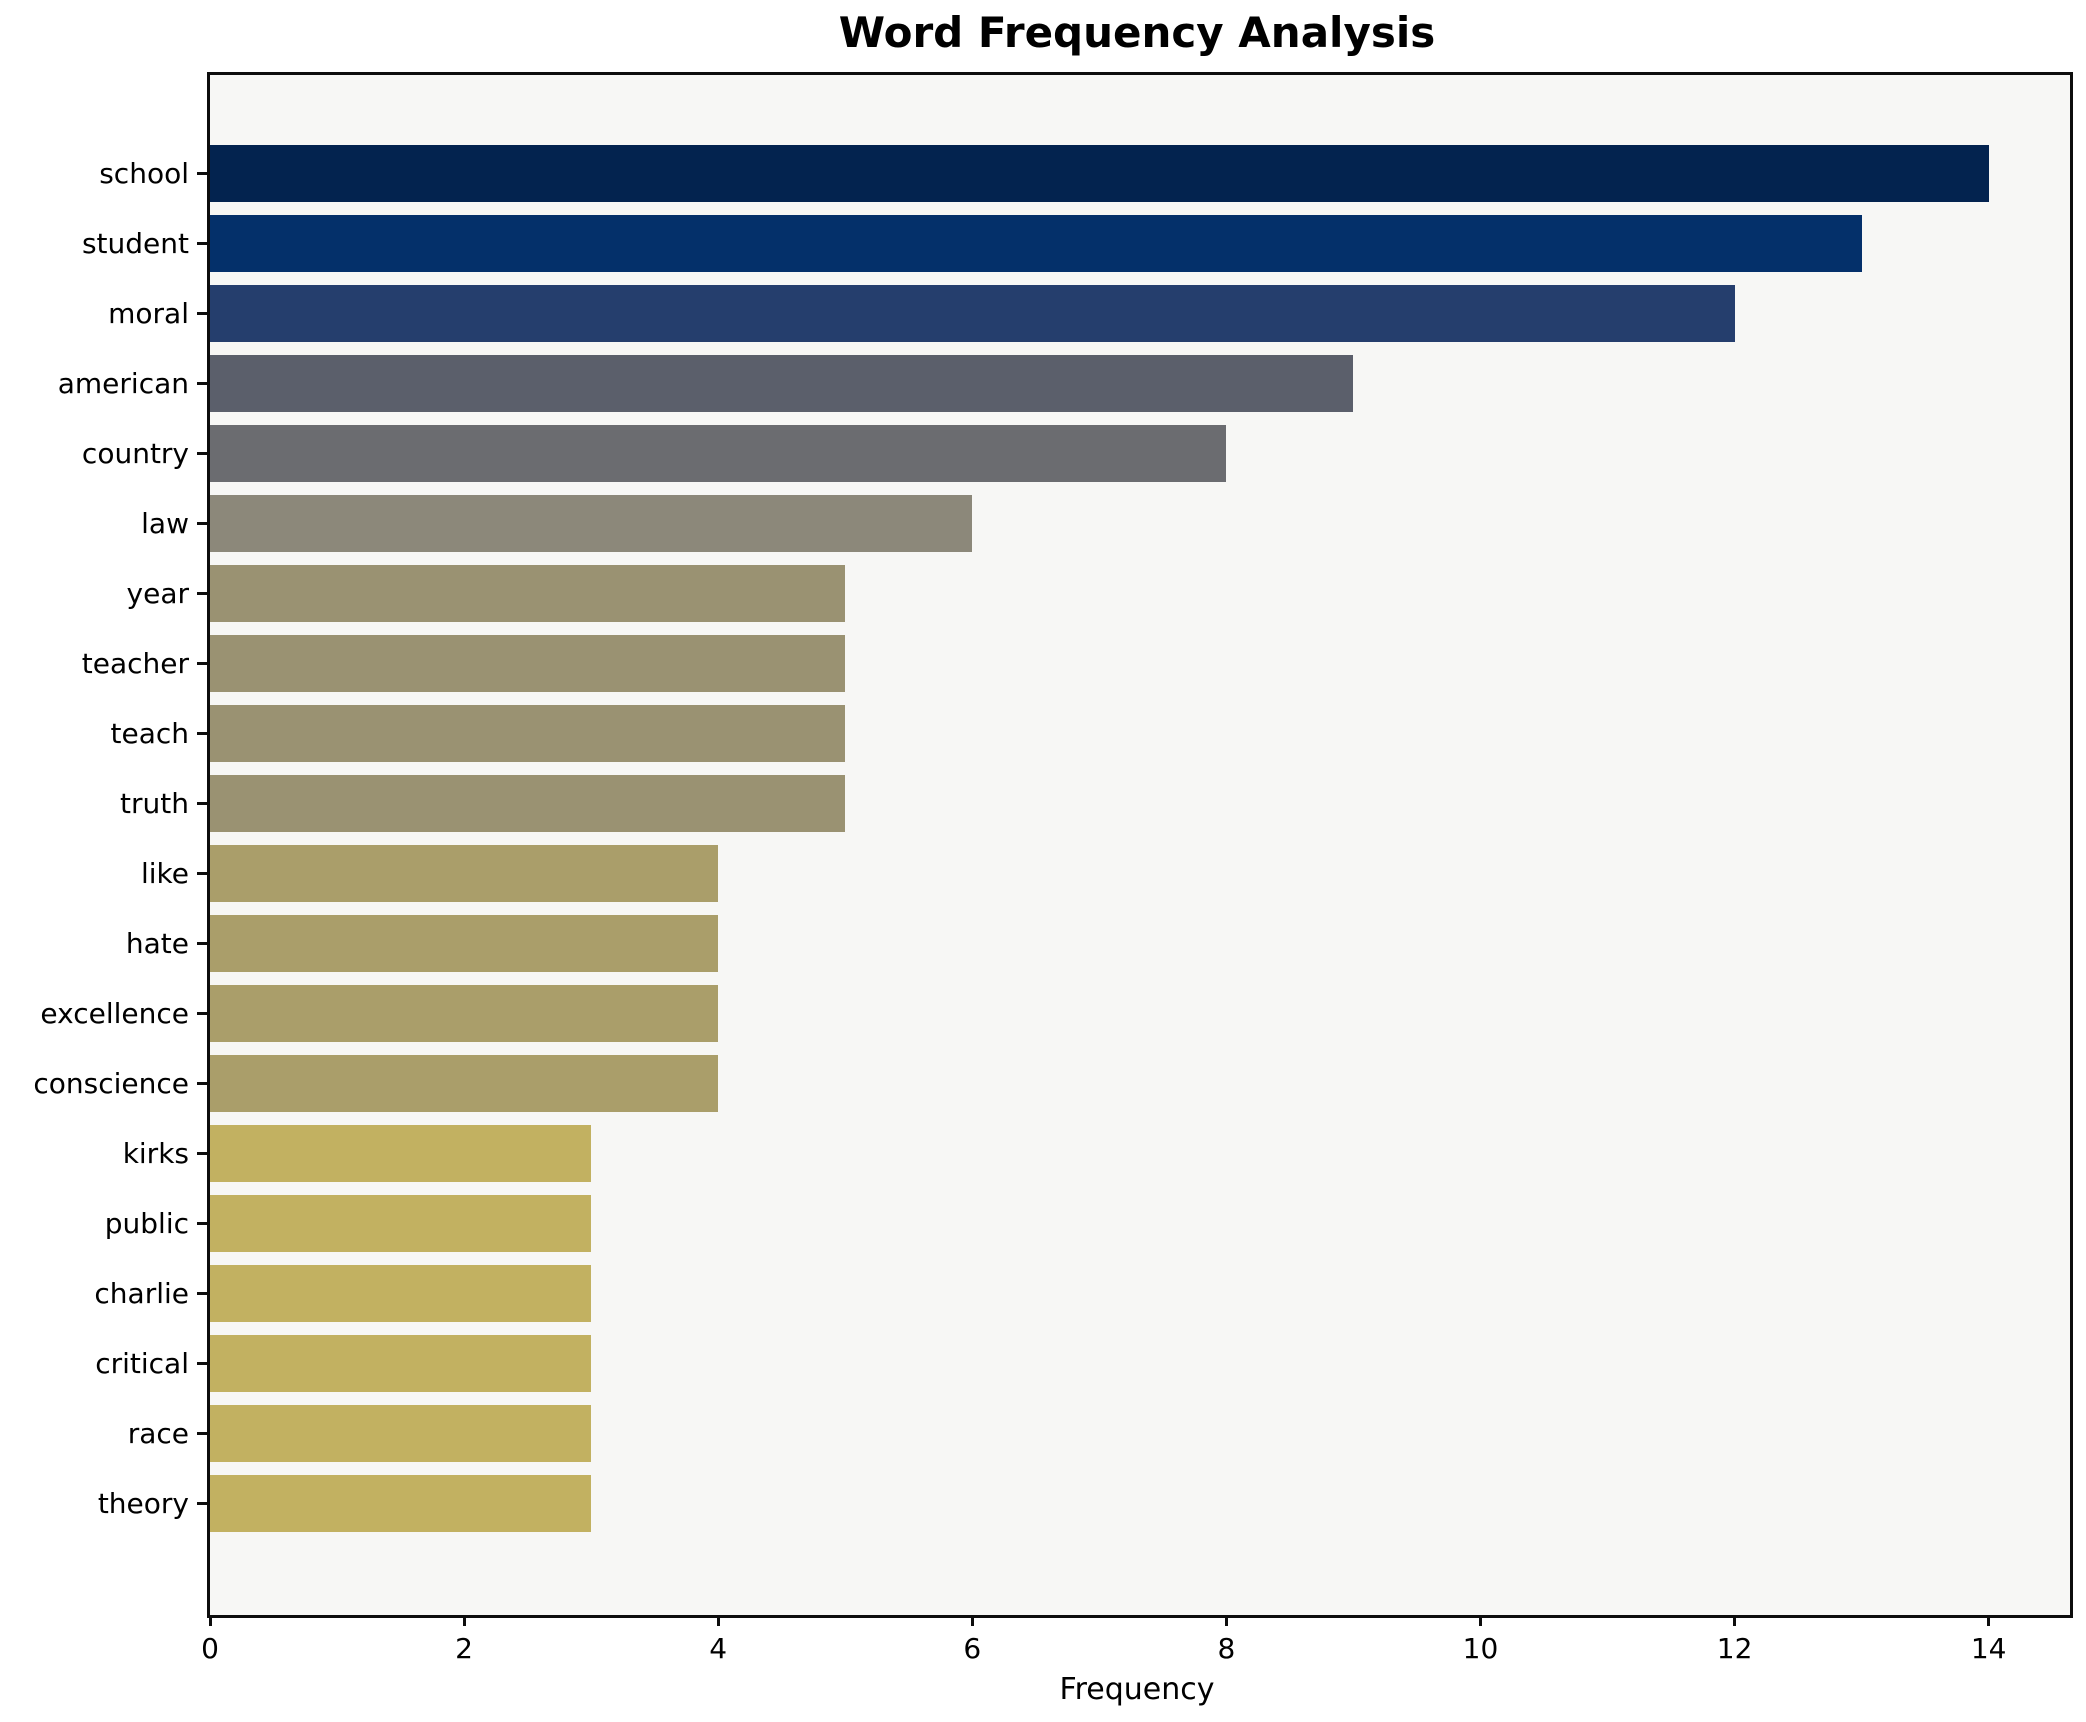 The width and height of the screenshot is (2086, 1722). Describe the element at coordinates (528, 663) in the screenshot. I see `bar-teacher` at that location.